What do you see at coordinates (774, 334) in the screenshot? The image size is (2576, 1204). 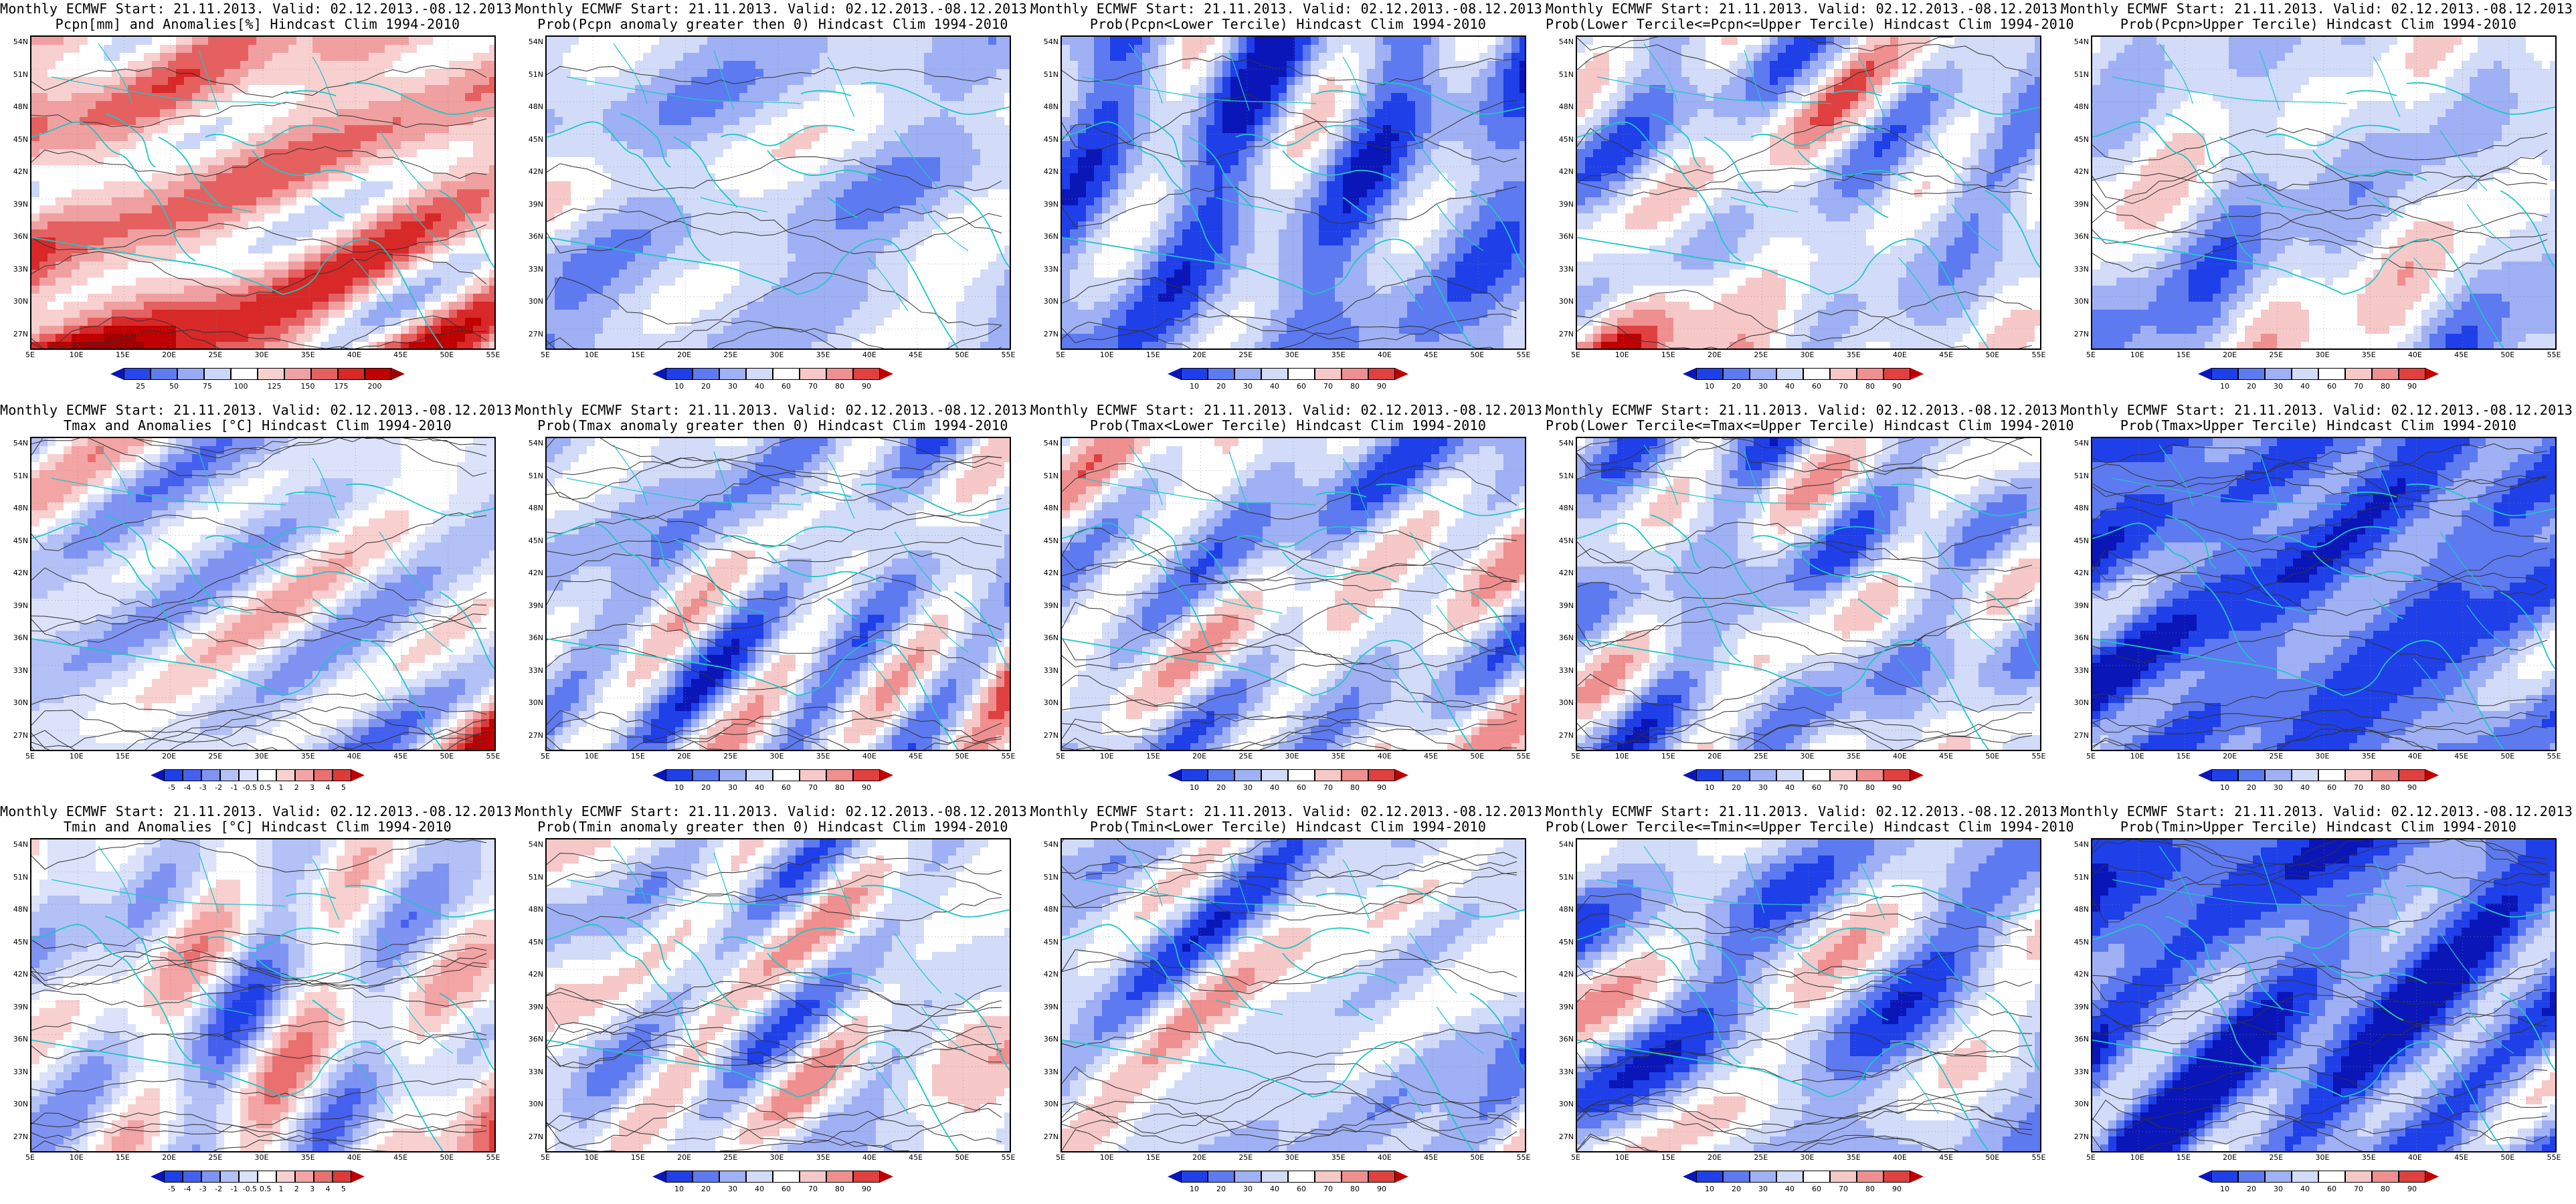 I see `climatology-contour` at bounding box center [774, 334].